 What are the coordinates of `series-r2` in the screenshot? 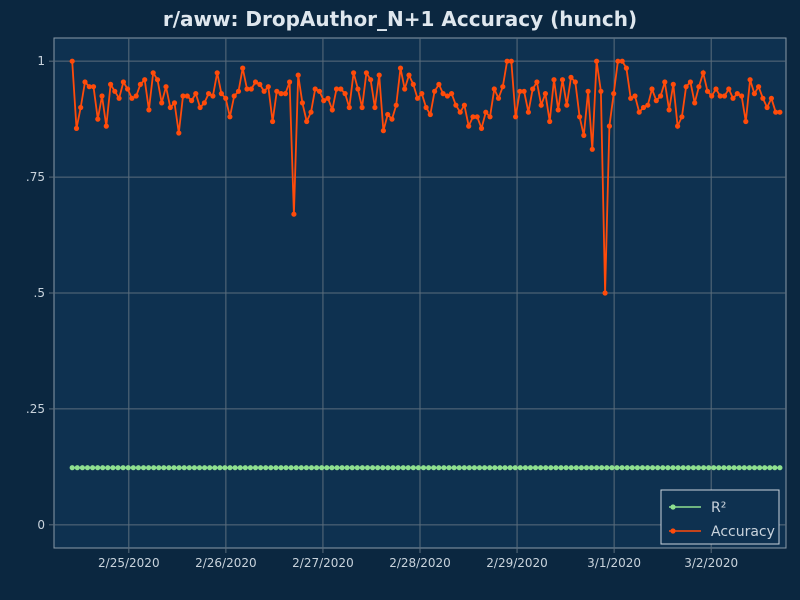 It's located at (426, 468).